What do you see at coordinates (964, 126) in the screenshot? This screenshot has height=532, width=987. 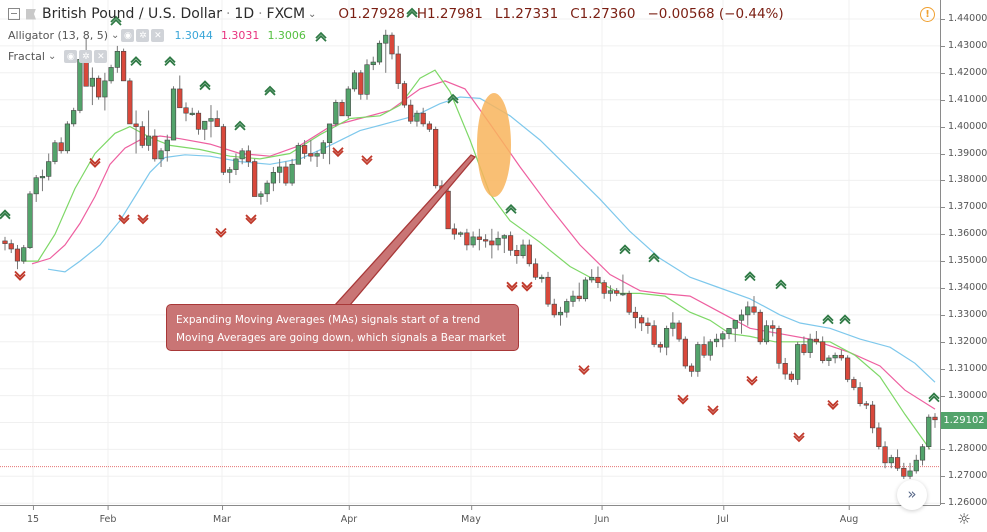 I see `price-tick: 1.40000` at bounding box center [964, 126].